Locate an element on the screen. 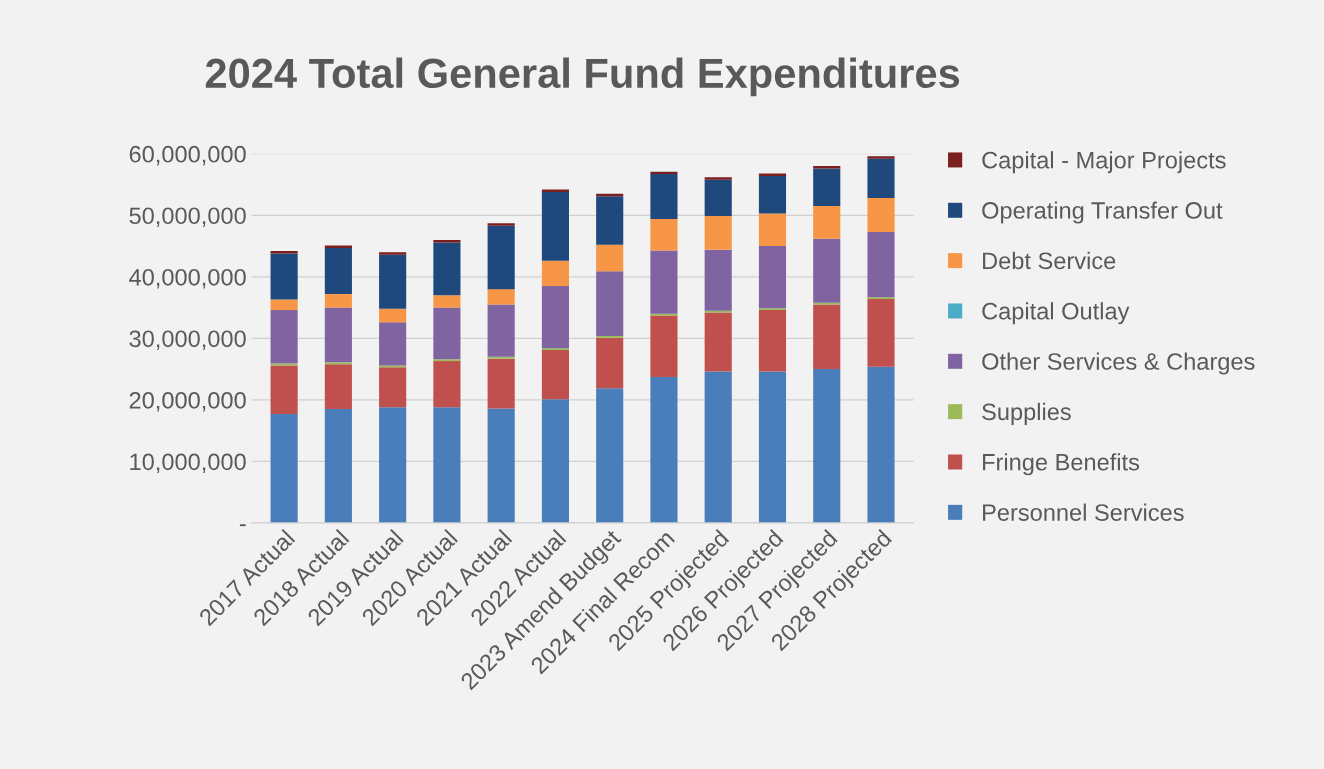  legend-label: Capital Outlay is located at coordinates (1056, 313).